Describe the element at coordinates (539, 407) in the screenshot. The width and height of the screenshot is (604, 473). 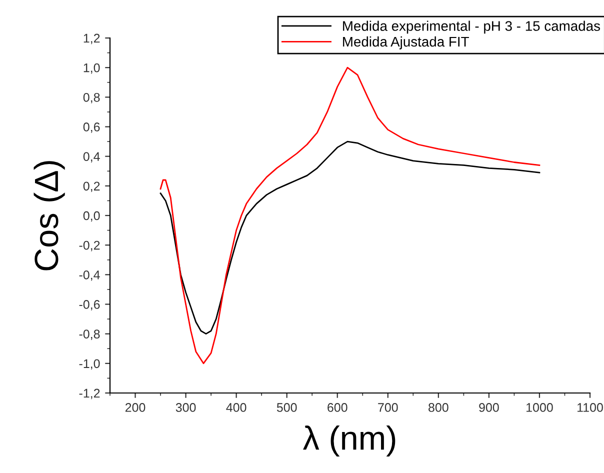
I see `x-tick-label: 1000` at that location.